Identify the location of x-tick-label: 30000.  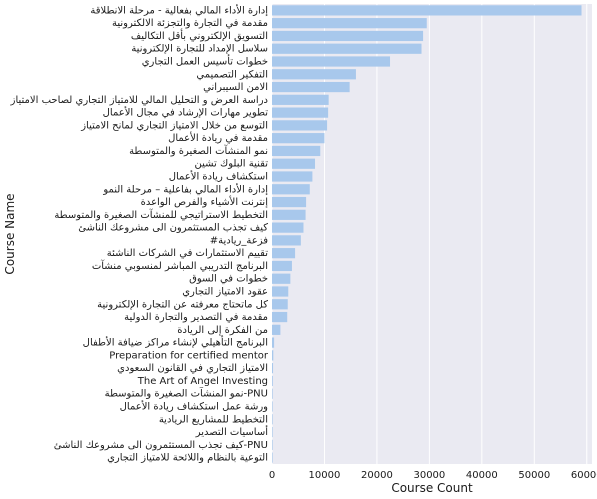
(429, 475).